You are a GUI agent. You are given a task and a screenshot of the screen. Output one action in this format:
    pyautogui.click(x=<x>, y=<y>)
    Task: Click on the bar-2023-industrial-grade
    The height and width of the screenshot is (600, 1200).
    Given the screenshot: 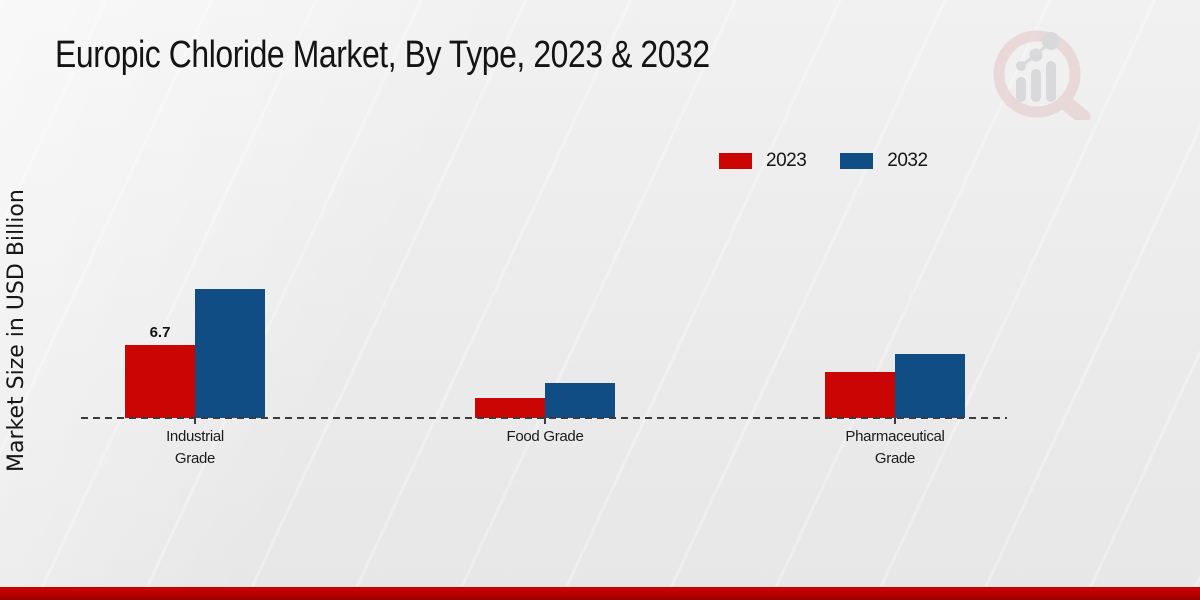 What is the action you would take?
    pyautogui.click(x=160, y=381)
    